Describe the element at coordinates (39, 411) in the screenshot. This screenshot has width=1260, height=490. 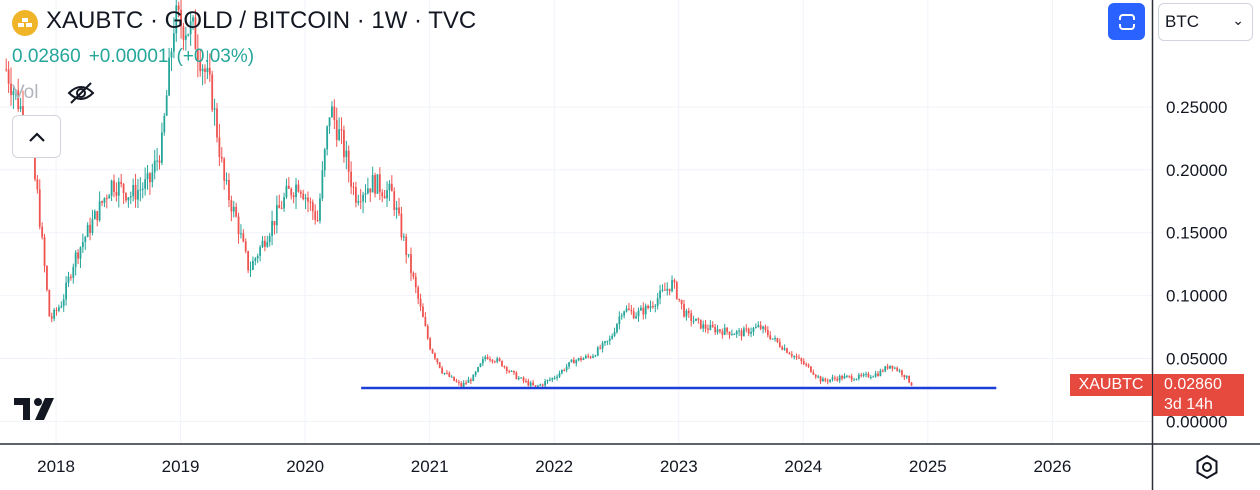
I see `tradingview-logo` at that location.